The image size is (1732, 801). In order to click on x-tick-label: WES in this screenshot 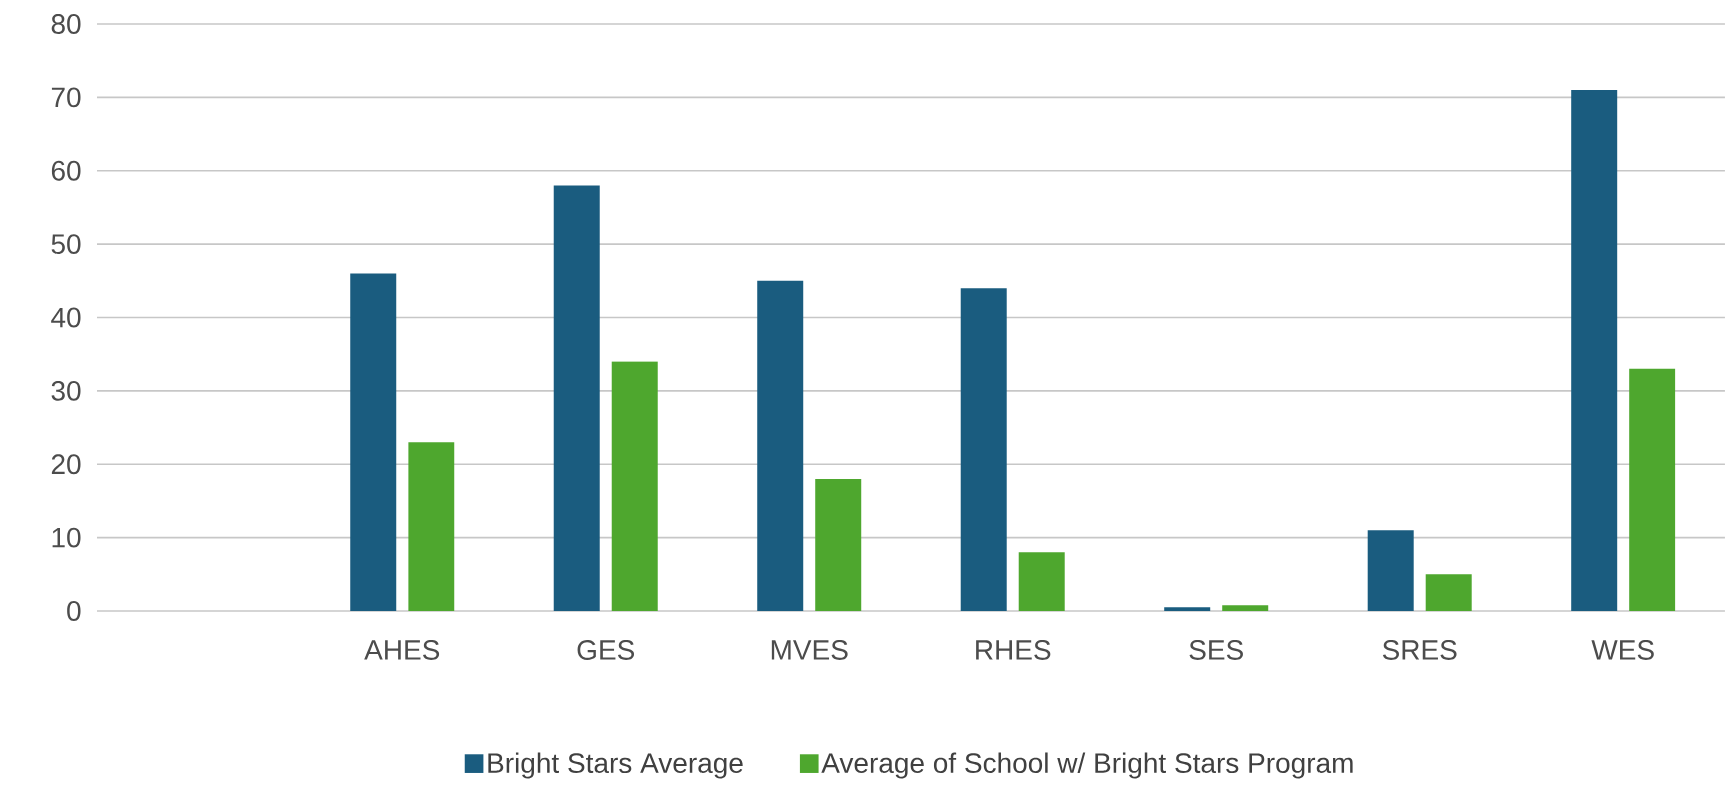, I will do `click(1622, 650)`.